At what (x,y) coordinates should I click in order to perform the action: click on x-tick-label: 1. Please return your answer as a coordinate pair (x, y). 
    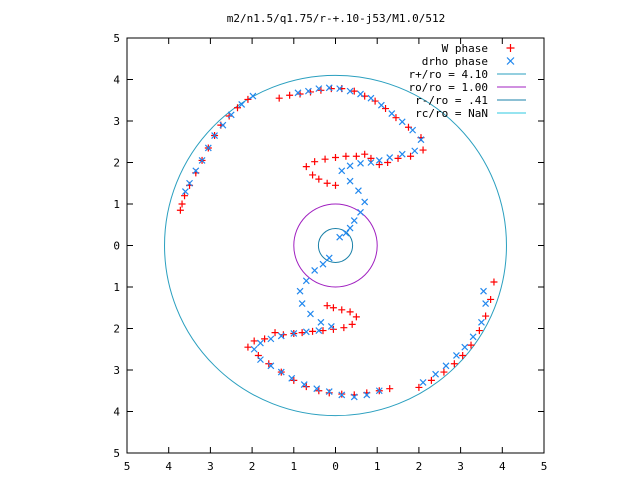
    Looking at the image, I should click on (377, 466).